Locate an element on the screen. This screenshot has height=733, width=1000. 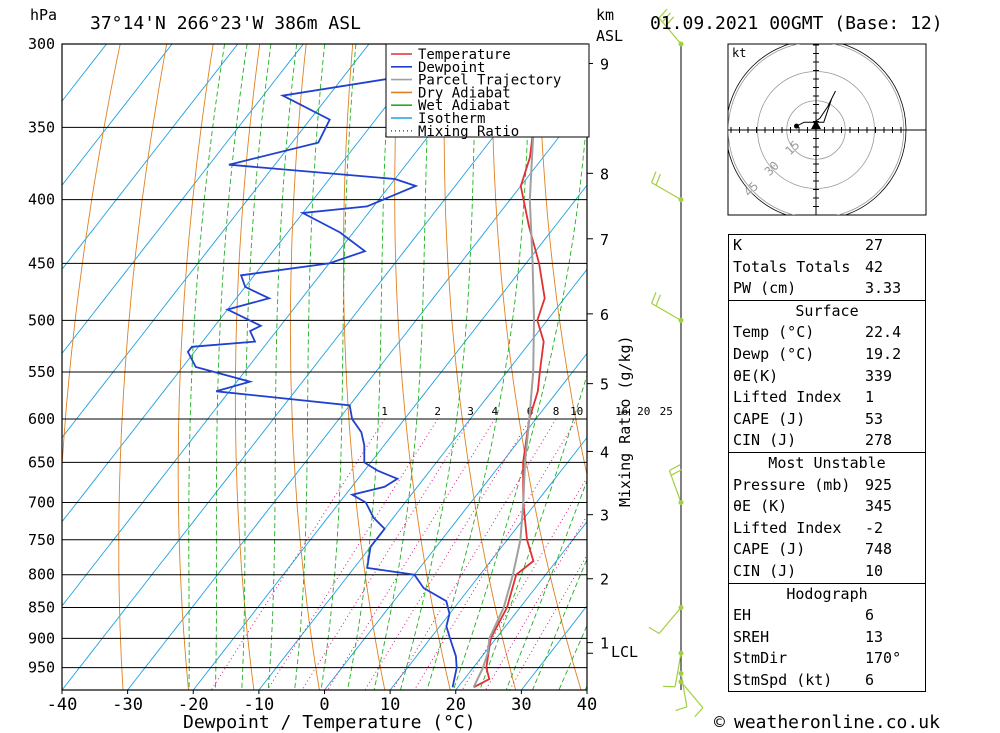
storm-dir-row: StmDir 170° is located at coordinates (817, 658).